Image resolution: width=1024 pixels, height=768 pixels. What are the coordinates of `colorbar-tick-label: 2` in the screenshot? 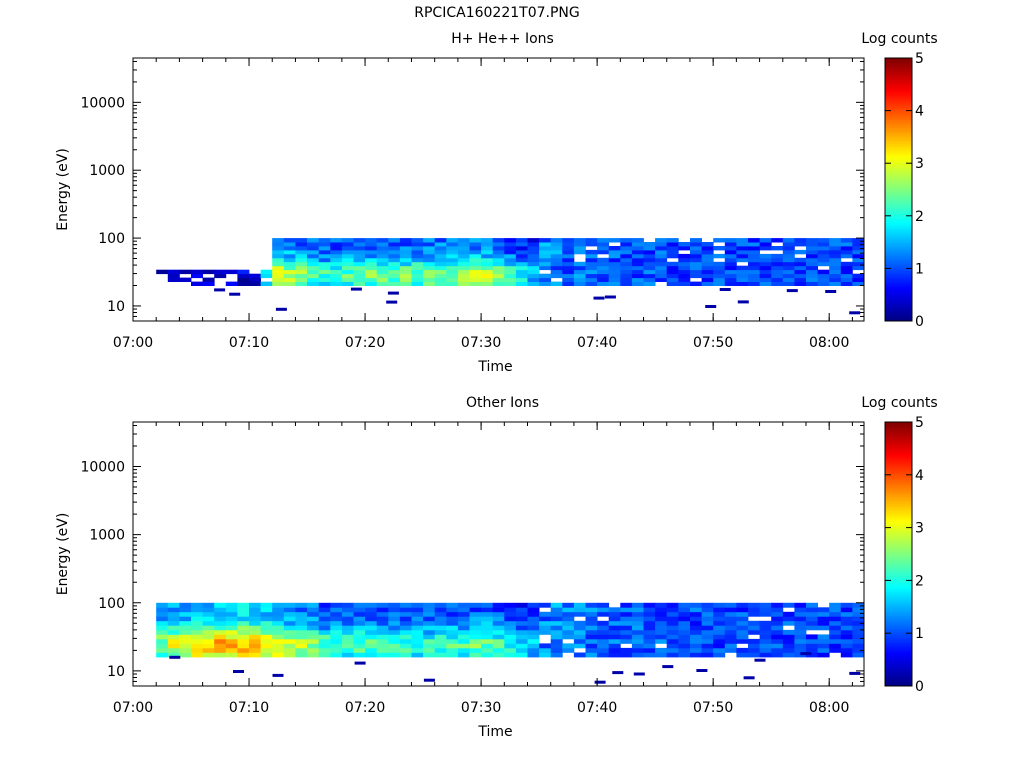 It's located at (919, 581).